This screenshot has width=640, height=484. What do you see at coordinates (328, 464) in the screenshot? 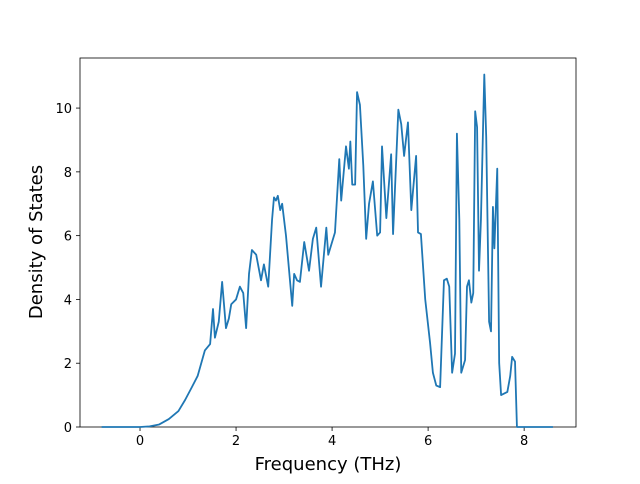
I see `x-axis-label: Frequency (THz)` at bounding box center [328, 464].